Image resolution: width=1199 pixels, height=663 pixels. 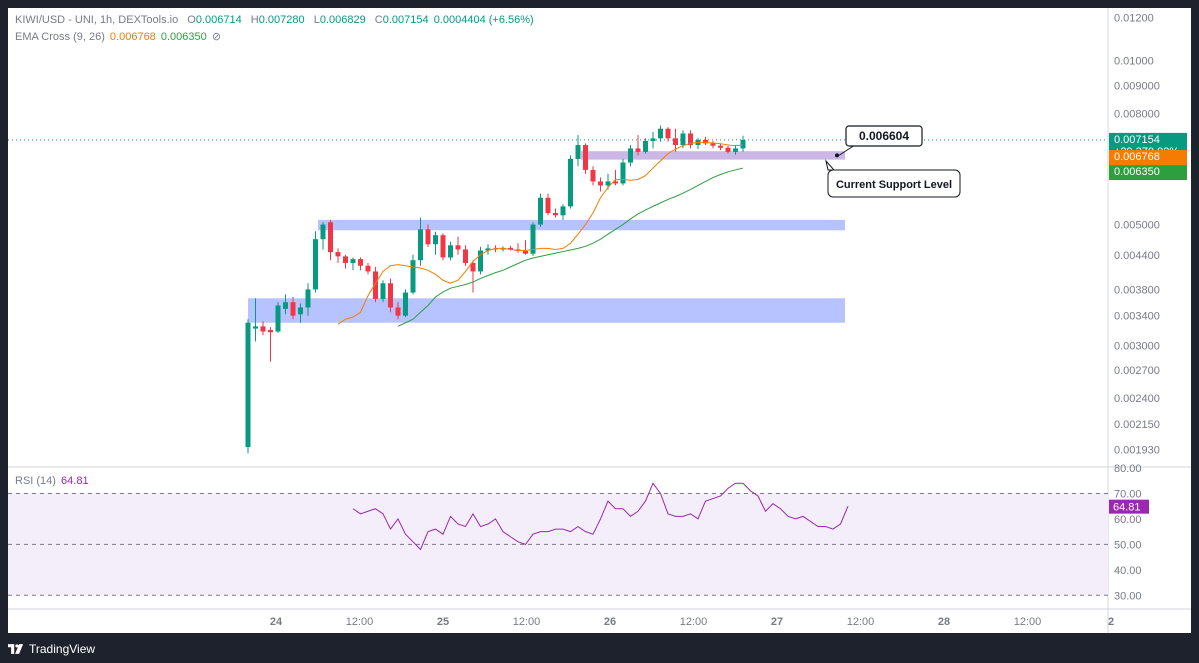 What do you see at coordinates (1111, 622) in the screenshot?
I see `time-tick-label: 2` at bounding box center [1111, 622].